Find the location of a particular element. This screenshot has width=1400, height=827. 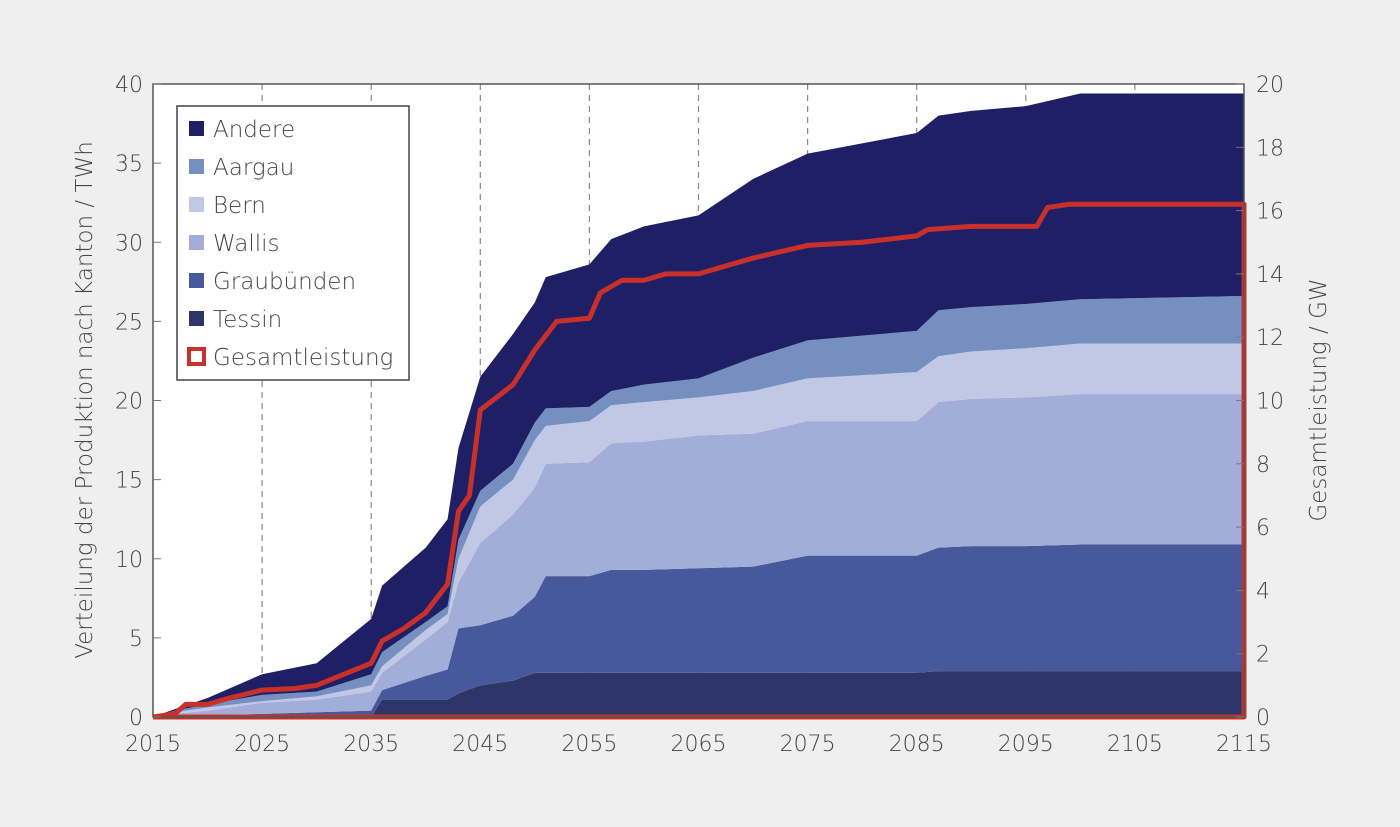

legend-label: Aargau is located at coordinates (253, 168).